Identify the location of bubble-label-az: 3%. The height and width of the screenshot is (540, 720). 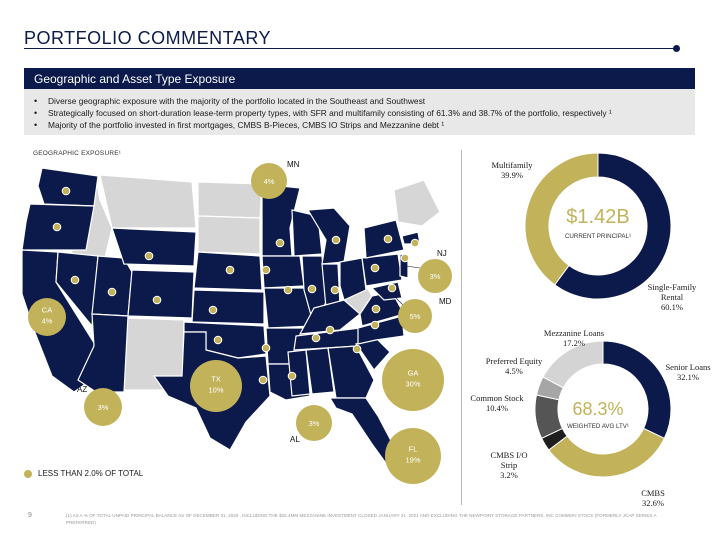
(103, 407).